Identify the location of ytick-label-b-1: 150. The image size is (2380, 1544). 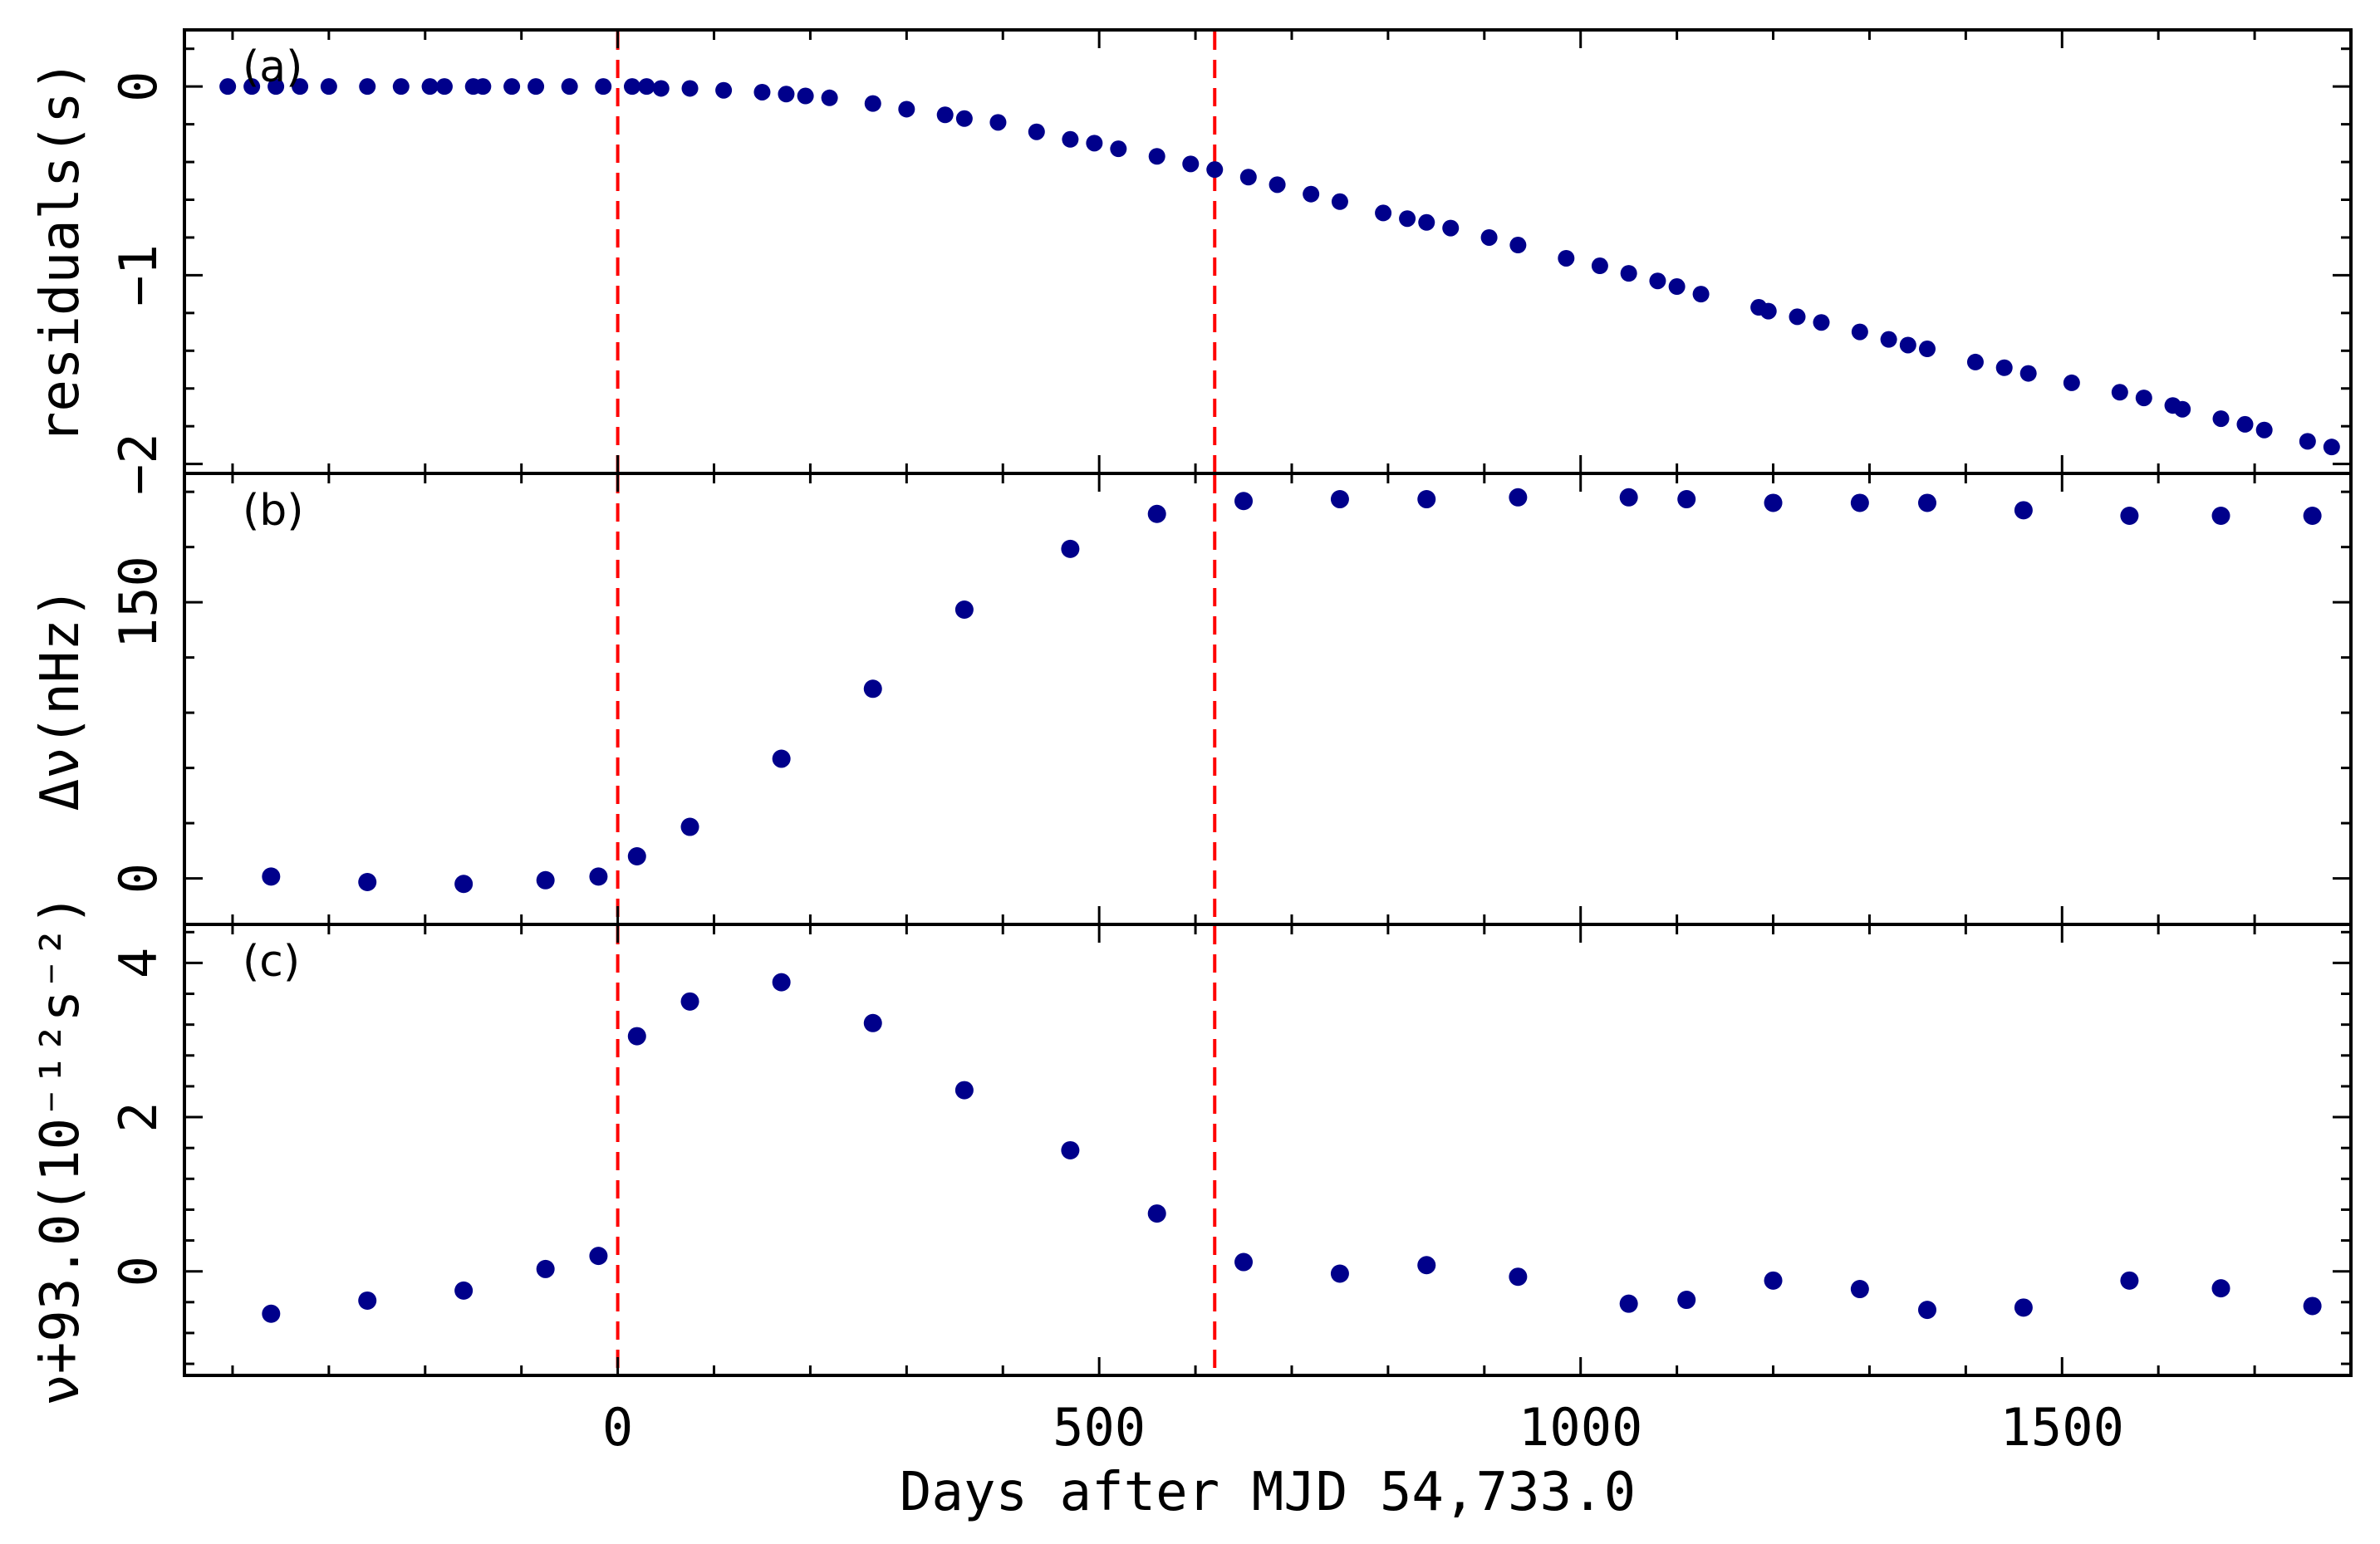
(138, 602).